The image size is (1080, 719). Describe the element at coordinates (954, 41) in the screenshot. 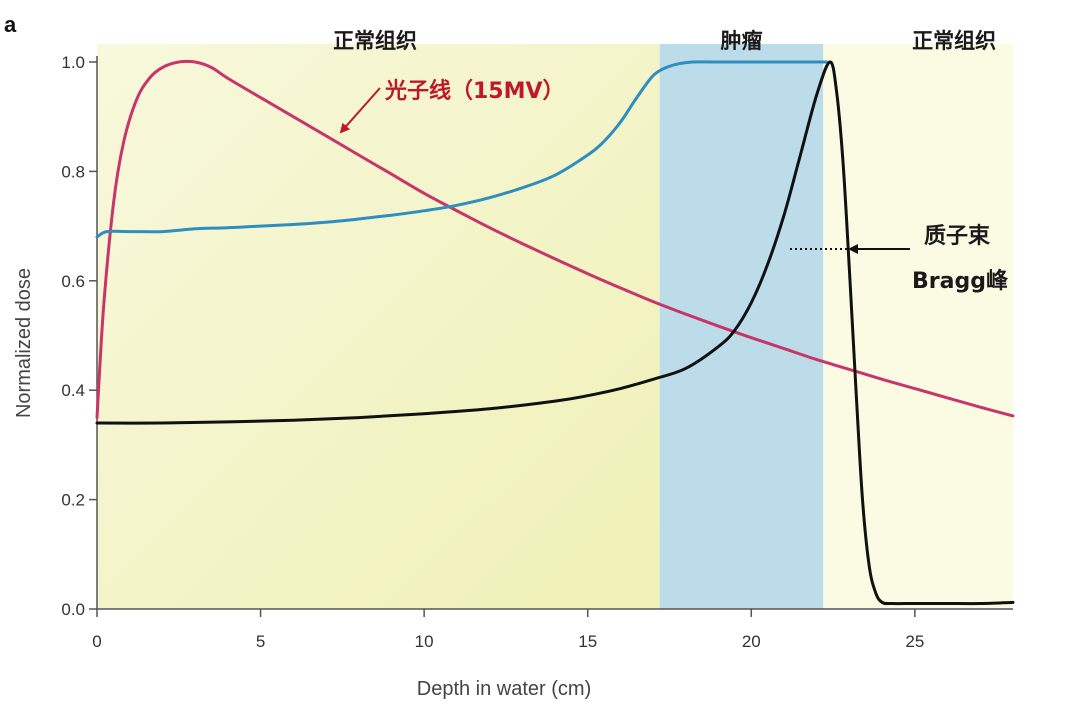

I see `region-label-normal-distal: 正常组织` at that location.